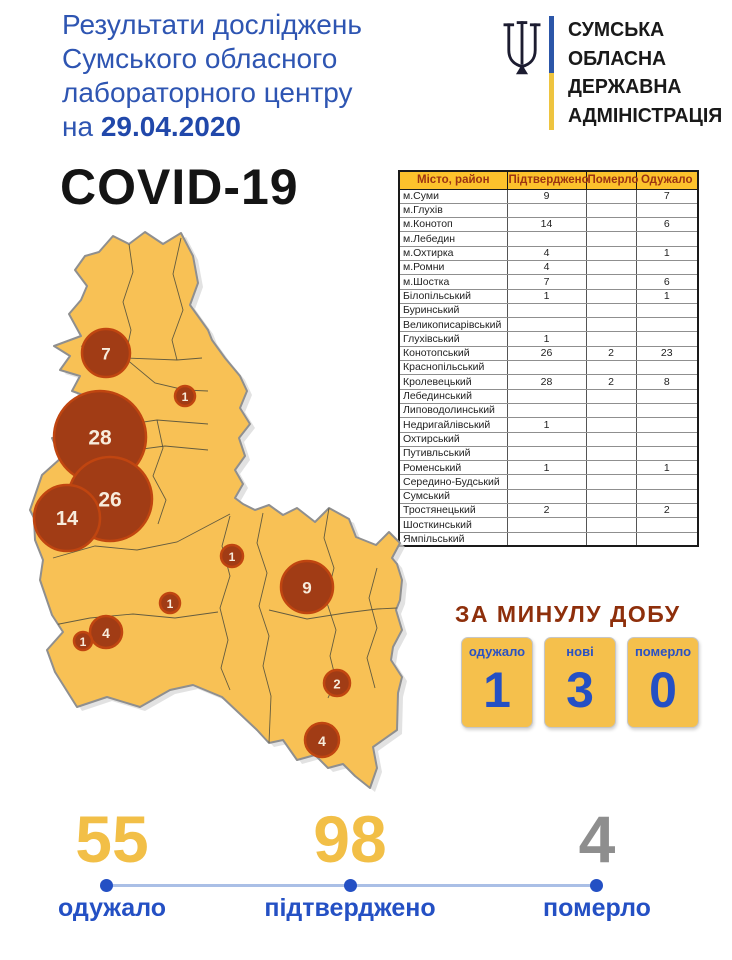  Describe the element at coordinates (267, 127) in the screenshot. I see `title-date-line: на 29.04.2020` at that location.